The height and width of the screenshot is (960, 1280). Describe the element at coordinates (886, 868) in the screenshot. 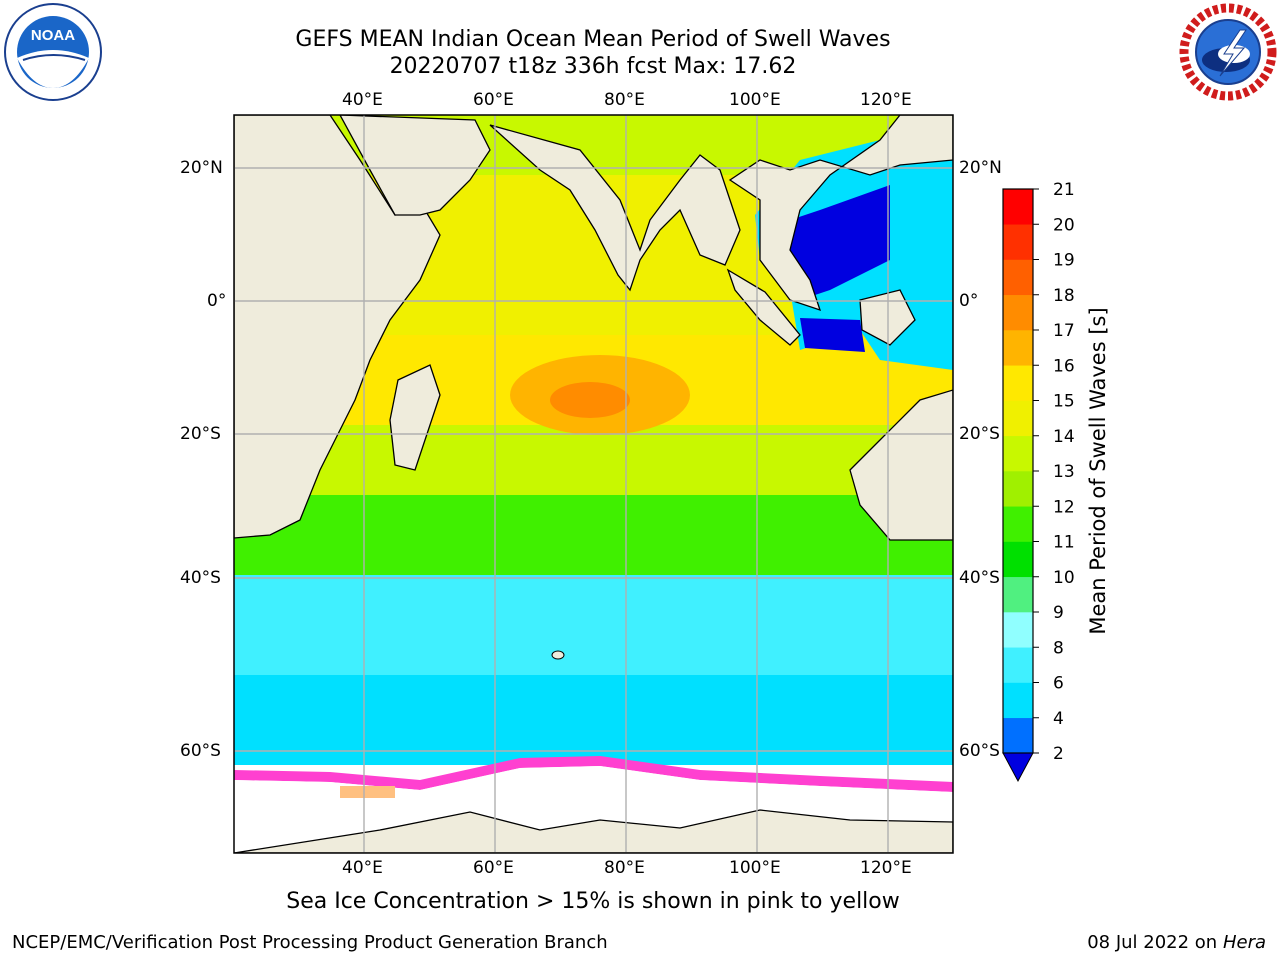

I see `bottom-lon-label: 120°E` at that location.